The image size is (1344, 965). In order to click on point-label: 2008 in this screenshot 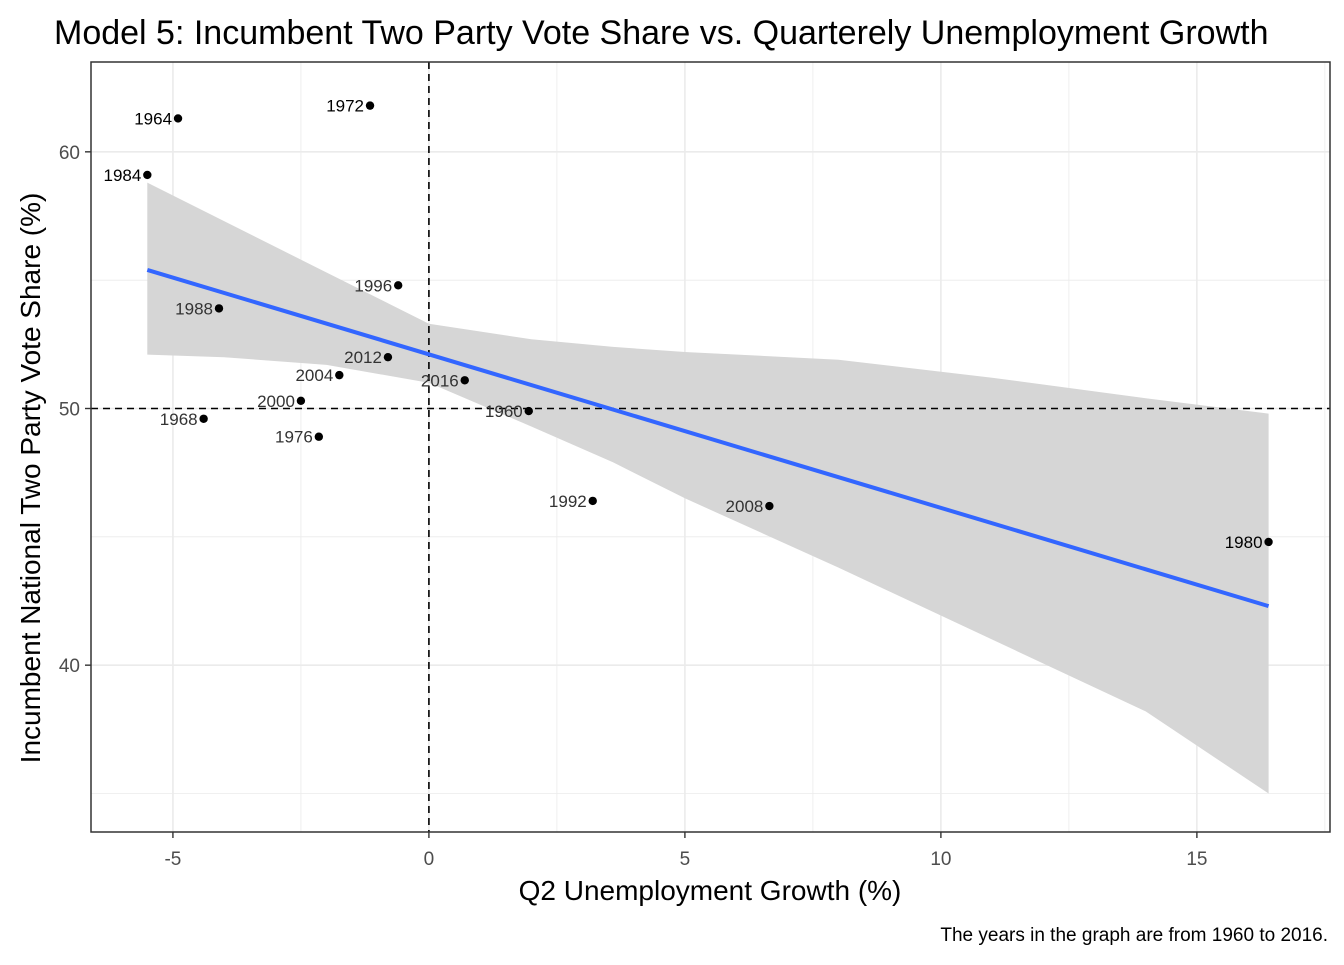, I will do `click(745, 506)`.